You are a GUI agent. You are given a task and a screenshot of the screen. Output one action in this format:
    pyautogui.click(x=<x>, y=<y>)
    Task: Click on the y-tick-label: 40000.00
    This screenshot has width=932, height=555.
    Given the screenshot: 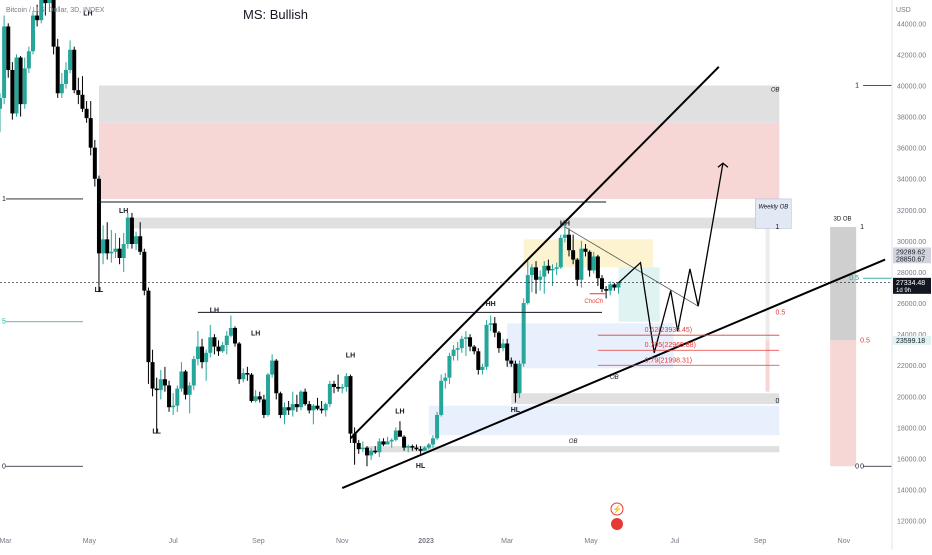 What is the action you would take?
    pyautogui.click(x=911, y=86)
    